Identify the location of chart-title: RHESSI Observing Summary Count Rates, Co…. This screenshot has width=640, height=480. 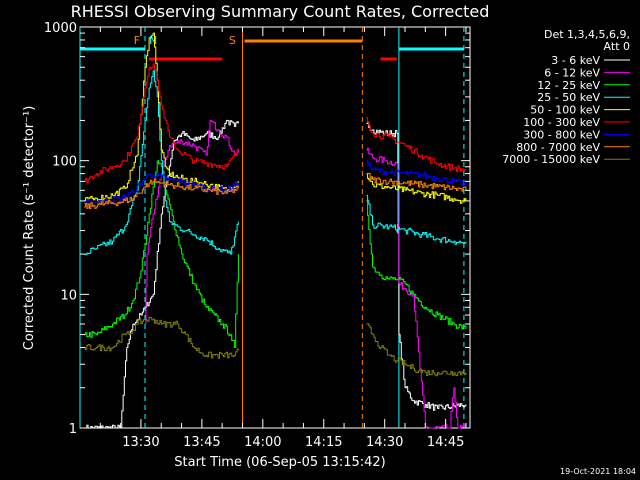
(280, 11).